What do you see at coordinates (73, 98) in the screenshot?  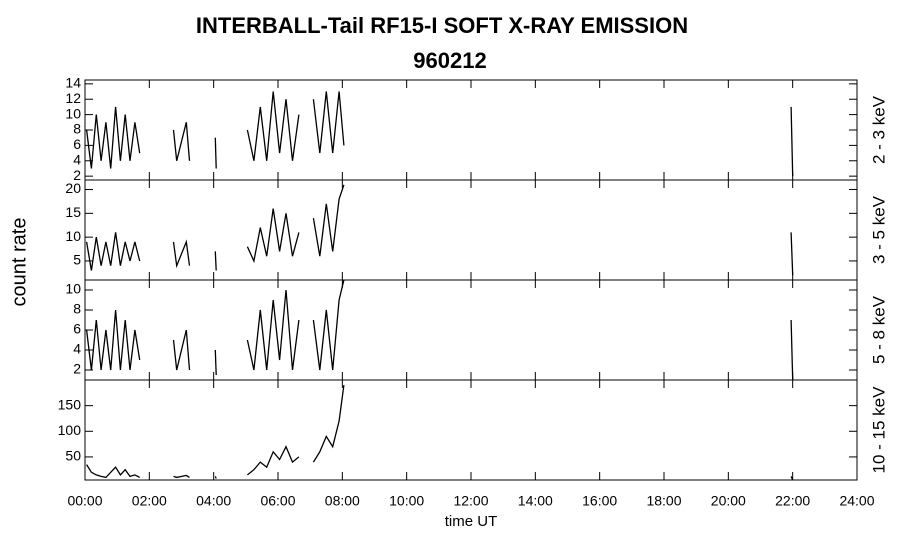 I see `y-tick-label: 12` at bounding box center [73, 98].